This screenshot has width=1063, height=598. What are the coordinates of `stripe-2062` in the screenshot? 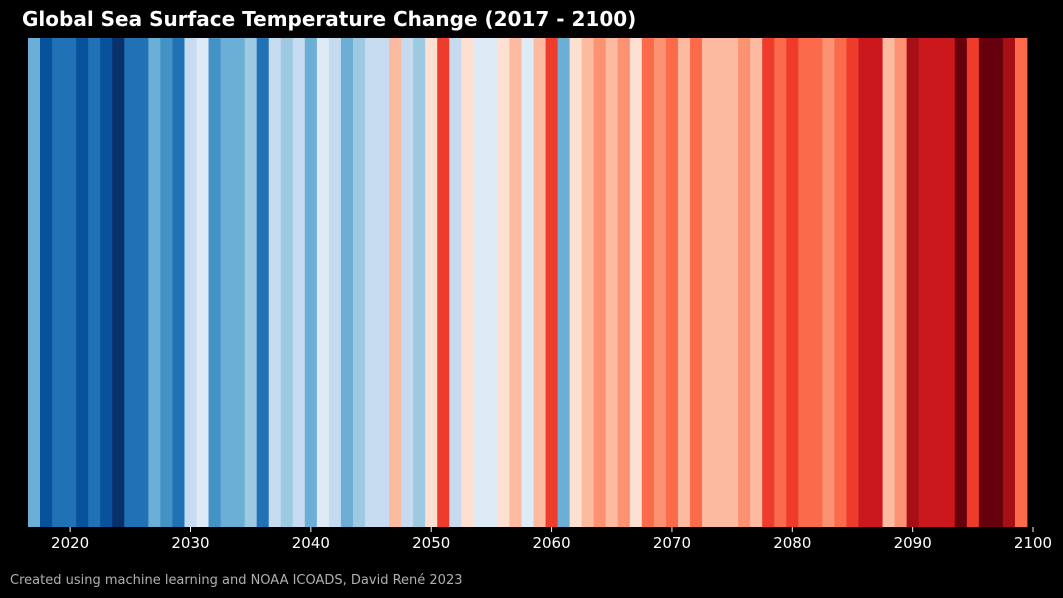 It's located at (576, 282).